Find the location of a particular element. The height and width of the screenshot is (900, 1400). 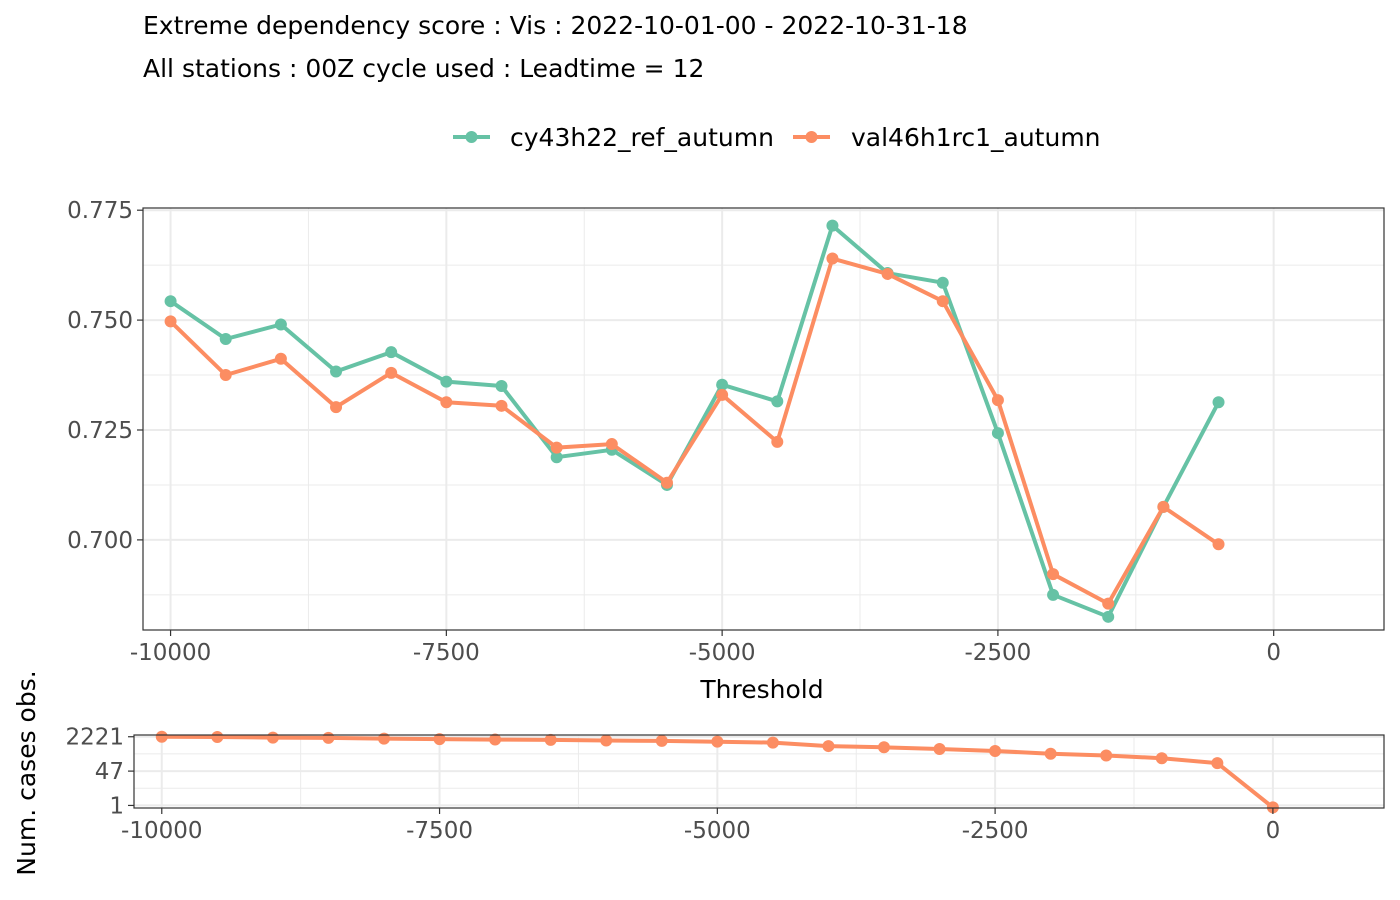

y-tick-label: 0.750 is located at coordinates (100, 321).